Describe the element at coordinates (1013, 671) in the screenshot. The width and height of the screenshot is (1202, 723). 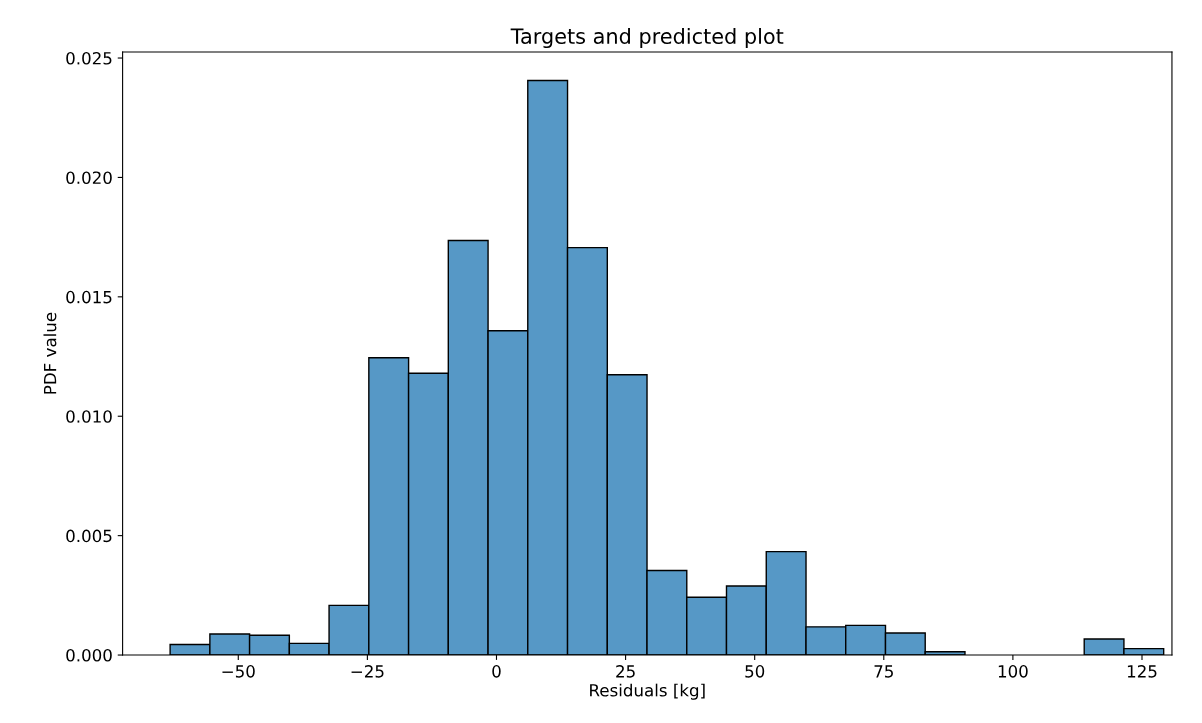
I see `x-tick-label: 100` at that location.